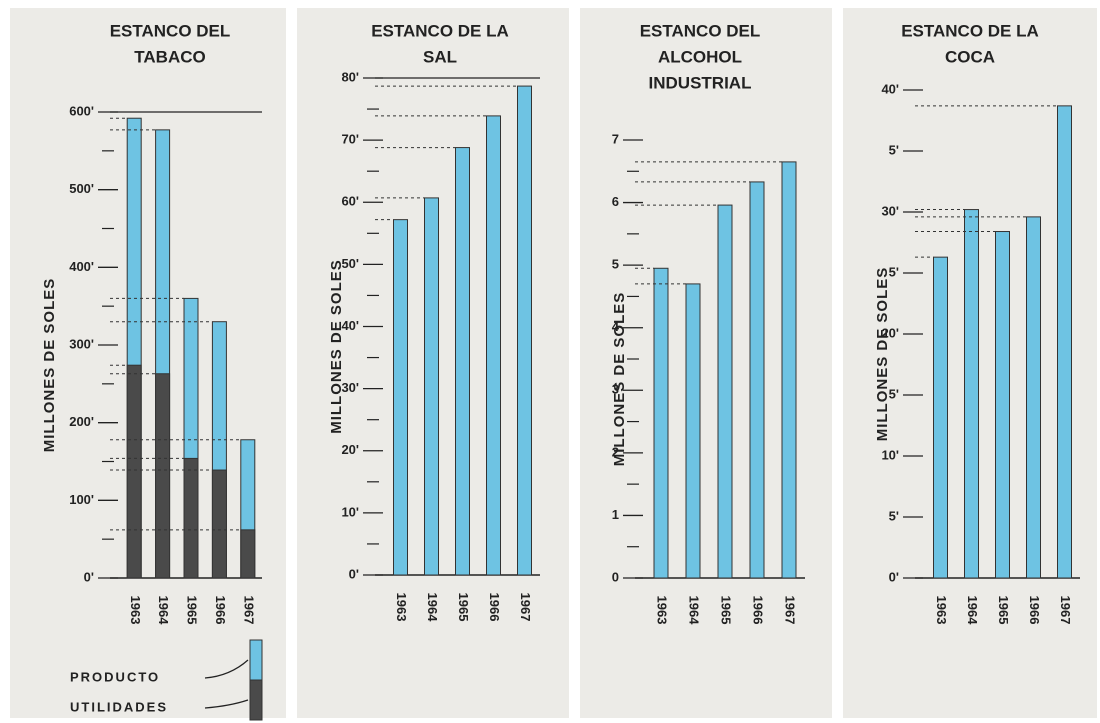 The height and width of the screenshot is (723, 1100). I want to click on chart-title: SAL, so click(440, 56).